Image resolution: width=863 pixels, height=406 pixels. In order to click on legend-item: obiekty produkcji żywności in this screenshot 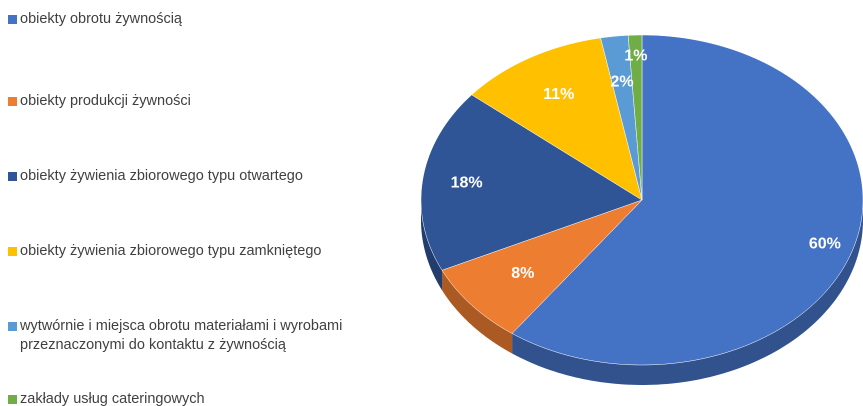, I will do `click(198, 101)`.